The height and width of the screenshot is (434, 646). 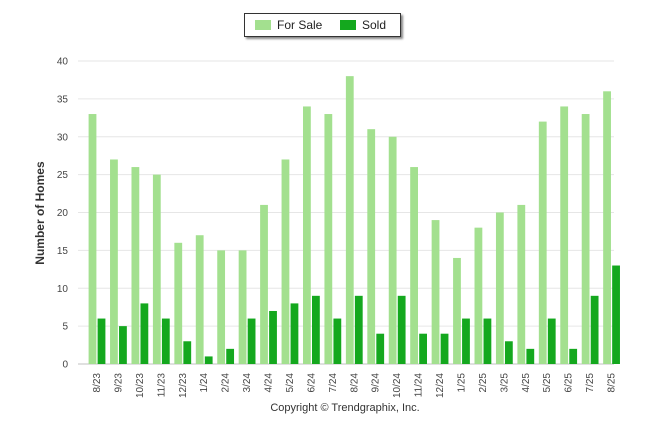 What do you see at coordinates (345, 408) in the screenshot?
I see `copyright-text: Copyright © Trendgraphix, Inc.` at bounding box center [345, 408].